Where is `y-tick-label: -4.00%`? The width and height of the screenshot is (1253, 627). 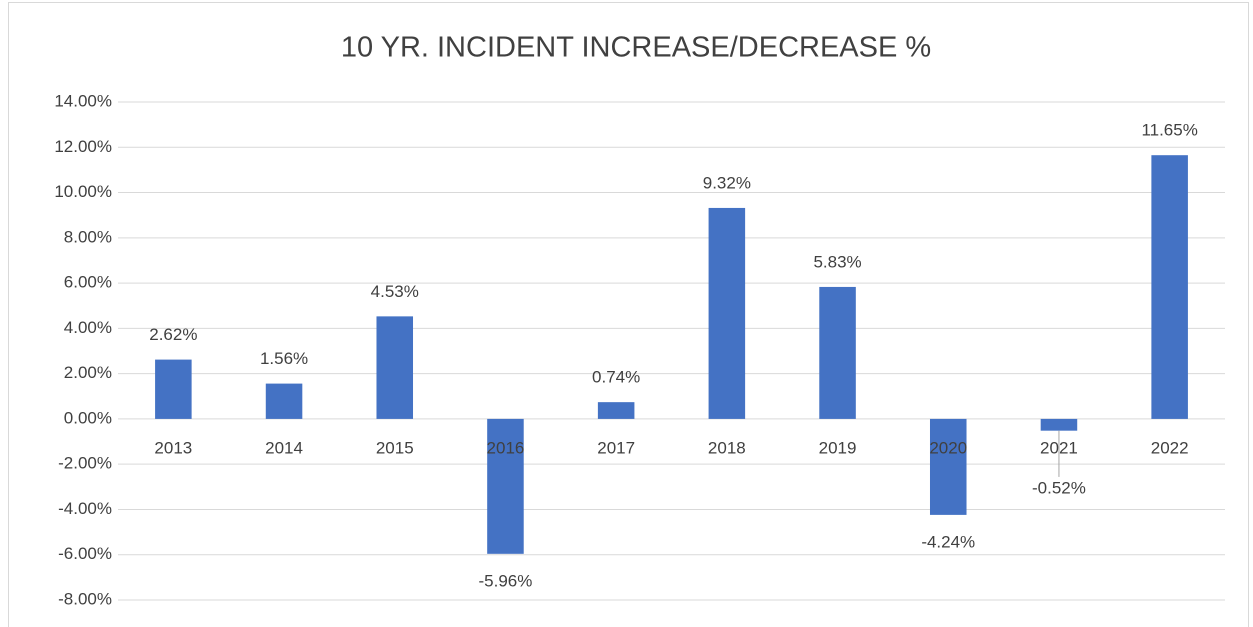 y-tick-label: -4.00% is located at coordinates (85, 508).